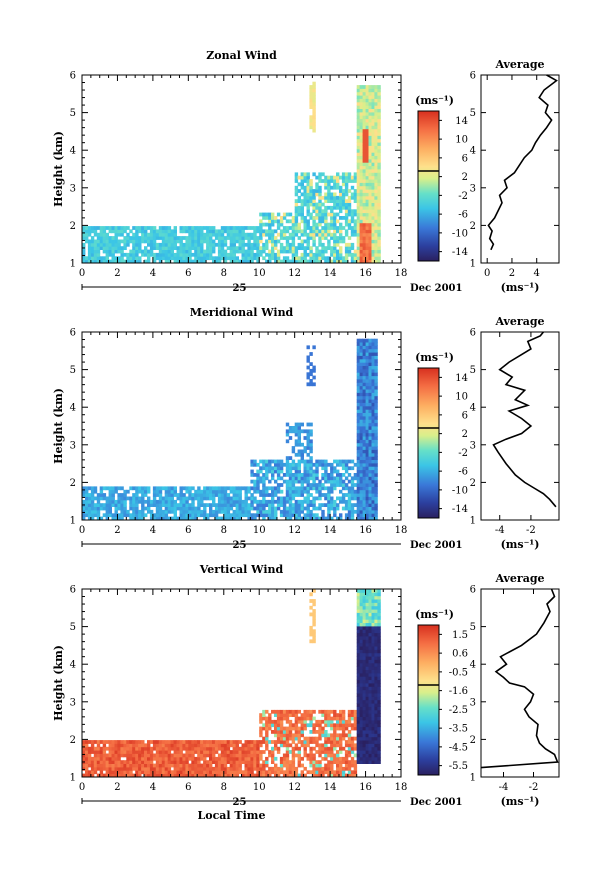 The image size is (610, 873). Describe the element at coordinates (330, 530) in the screenshot. I see `x-tick-label: 14` at that location.